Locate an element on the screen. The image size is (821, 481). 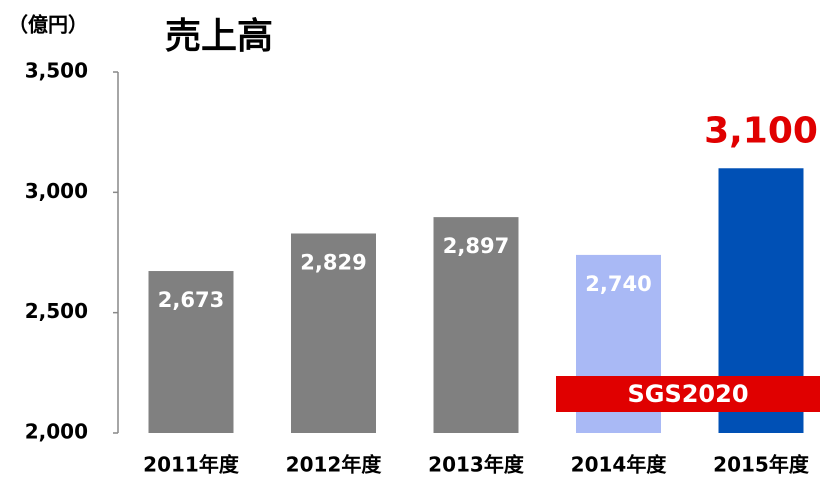
x-tick-label: 2014年度 is located at coordinates (619, 465).